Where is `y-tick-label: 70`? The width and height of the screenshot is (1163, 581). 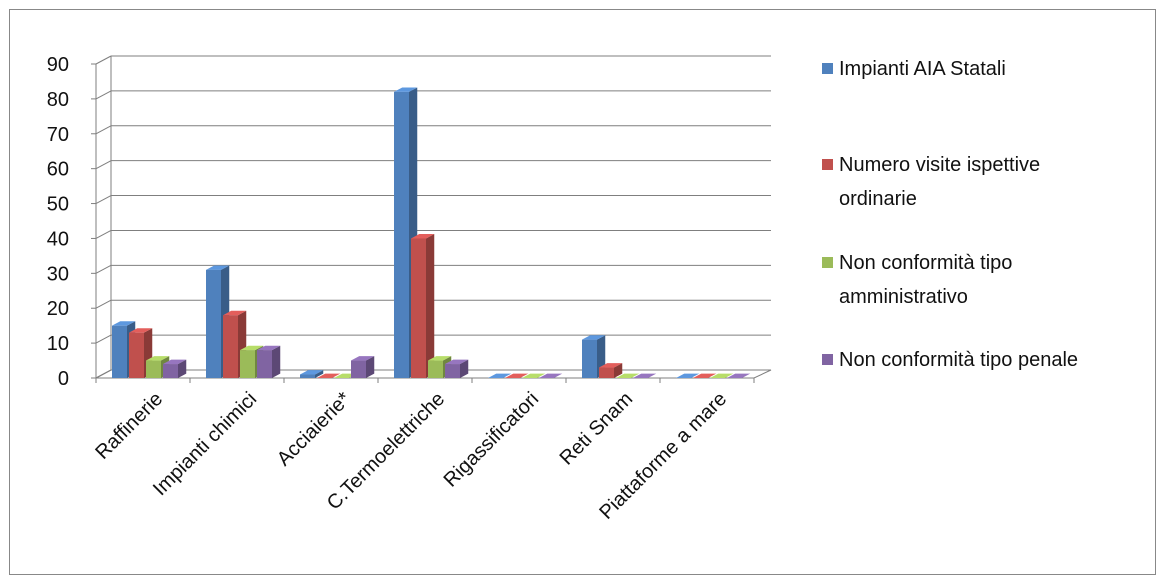
y-tick-label: 70 is located at coordinates (58, 135).